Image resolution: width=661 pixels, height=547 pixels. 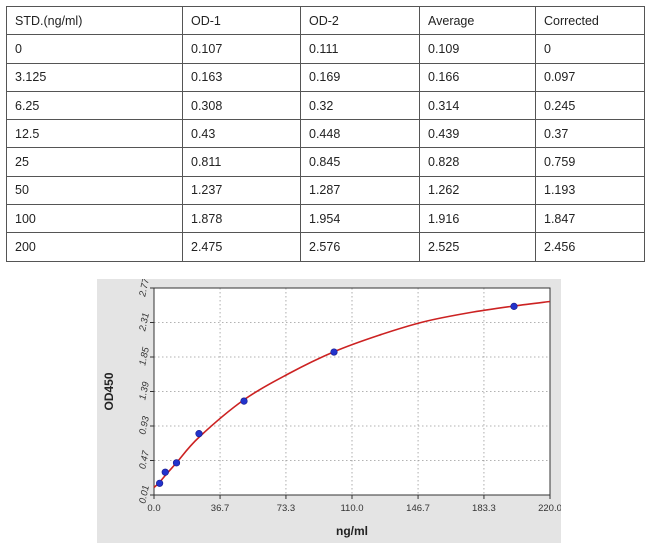 I want to click on table-cell: 0.32, so click(x=360, y=105).